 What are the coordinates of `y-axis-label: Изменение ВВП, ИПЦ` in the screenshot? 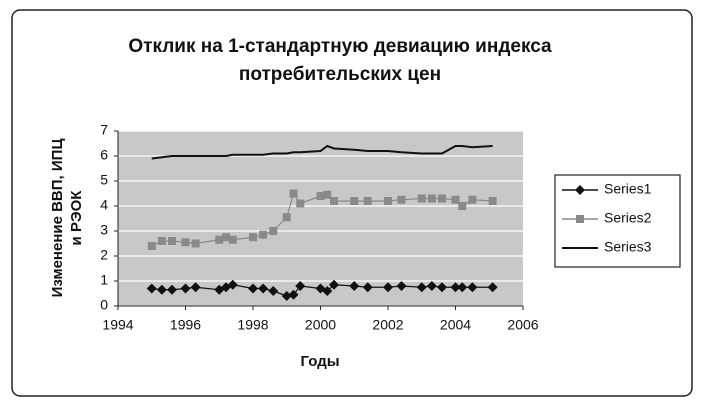 It's located at (57, 218).